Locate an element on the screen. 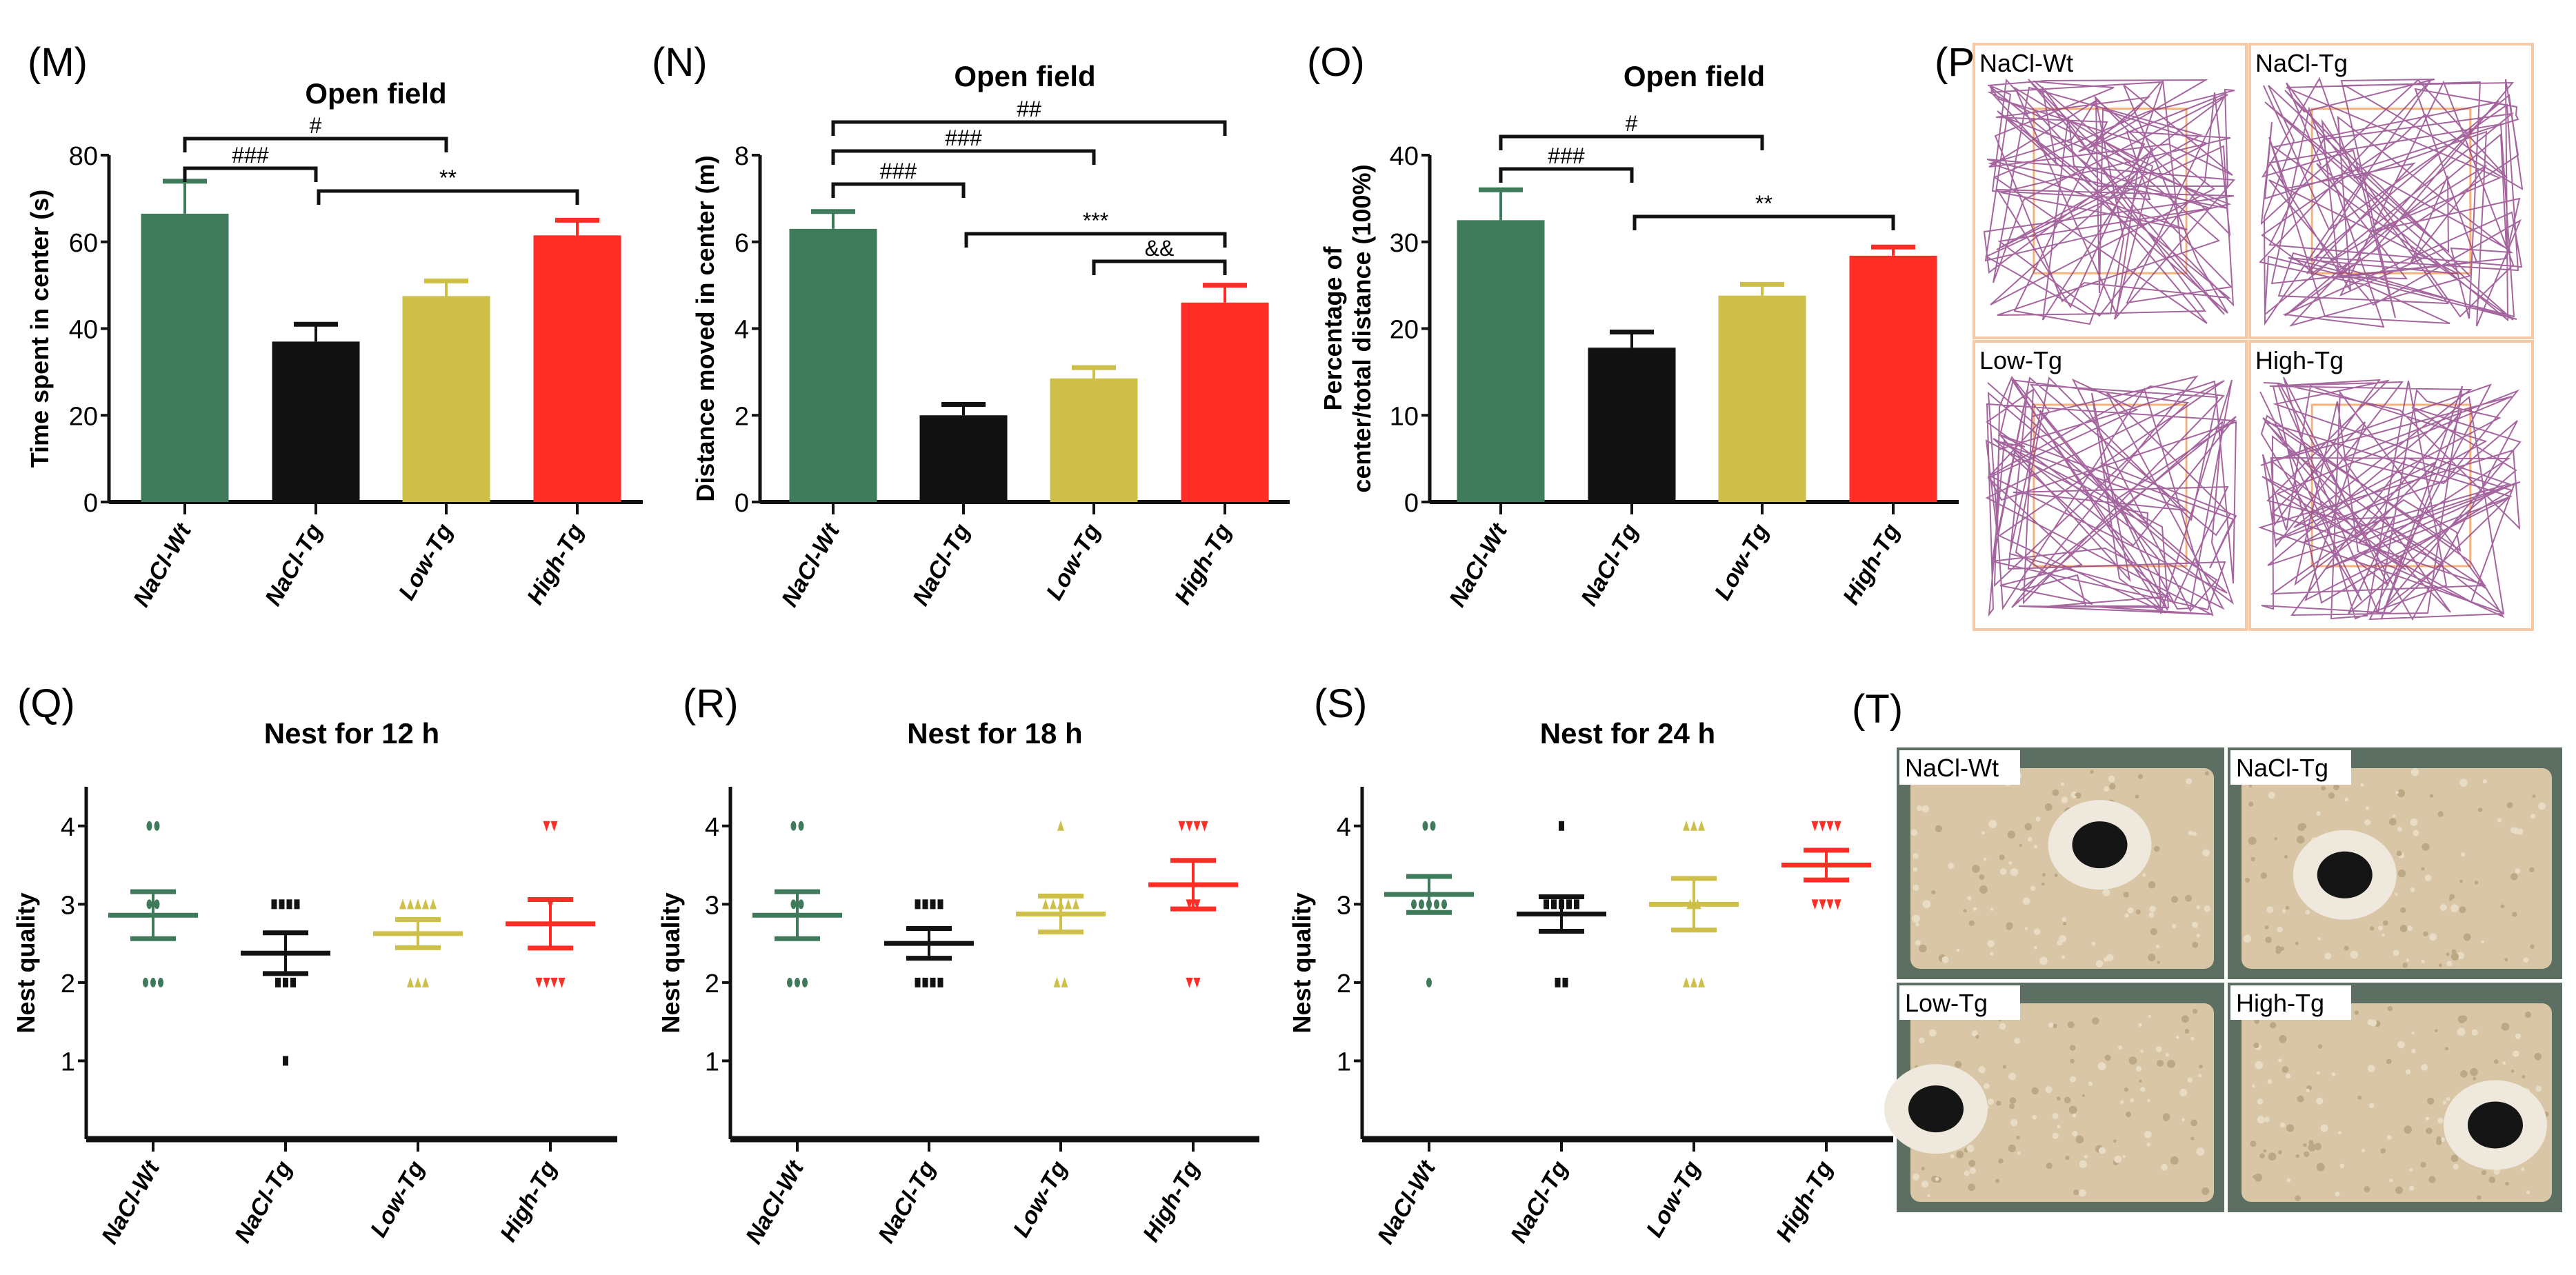  panel-label-t: (T) is located at coordinates (1877, 710).